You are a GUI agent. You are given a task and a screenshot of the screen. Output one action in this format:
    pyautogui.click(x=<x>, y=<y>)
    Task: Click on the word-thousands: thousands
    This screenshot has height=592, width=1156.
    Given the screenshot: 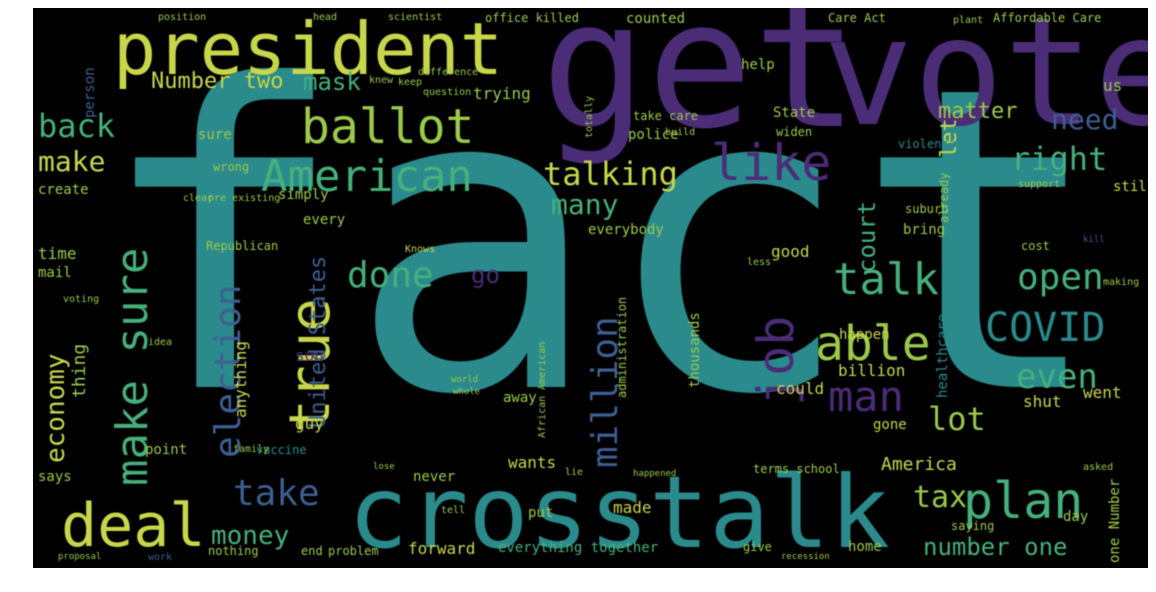 What is the action you would take?
    pyautogui.click(x=695, y=350)
    